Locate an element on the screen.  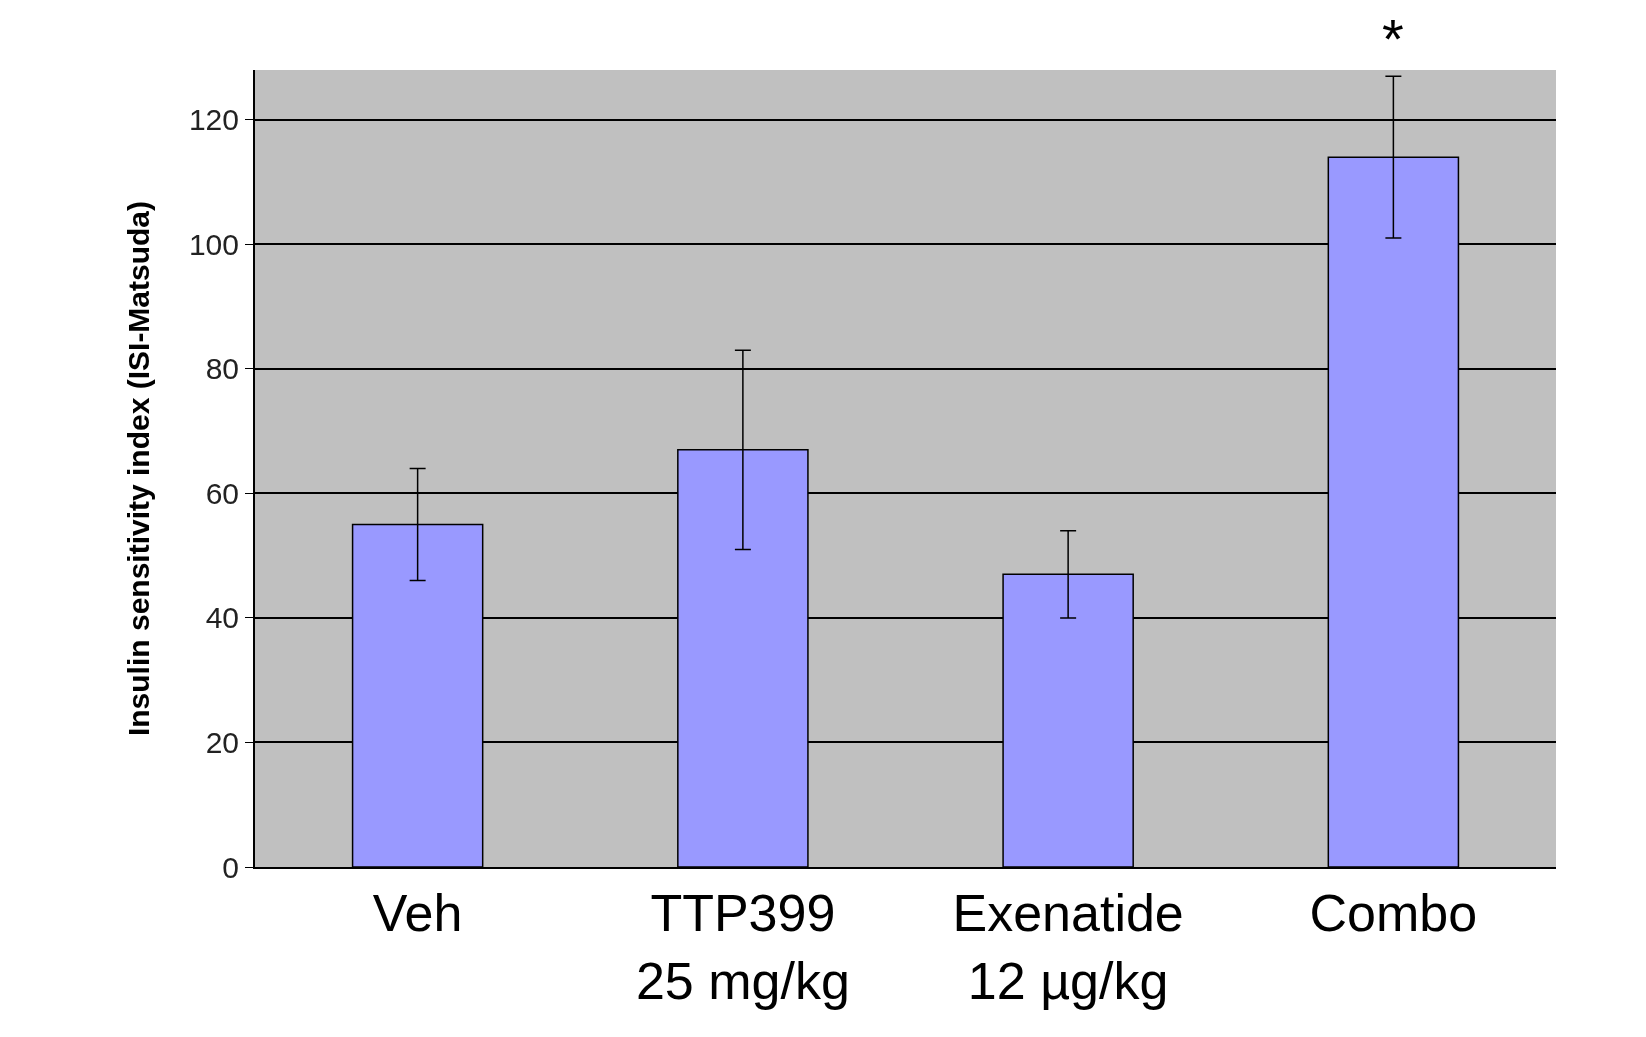
y-tick-label: 120 is located at coordinates (213, 120).